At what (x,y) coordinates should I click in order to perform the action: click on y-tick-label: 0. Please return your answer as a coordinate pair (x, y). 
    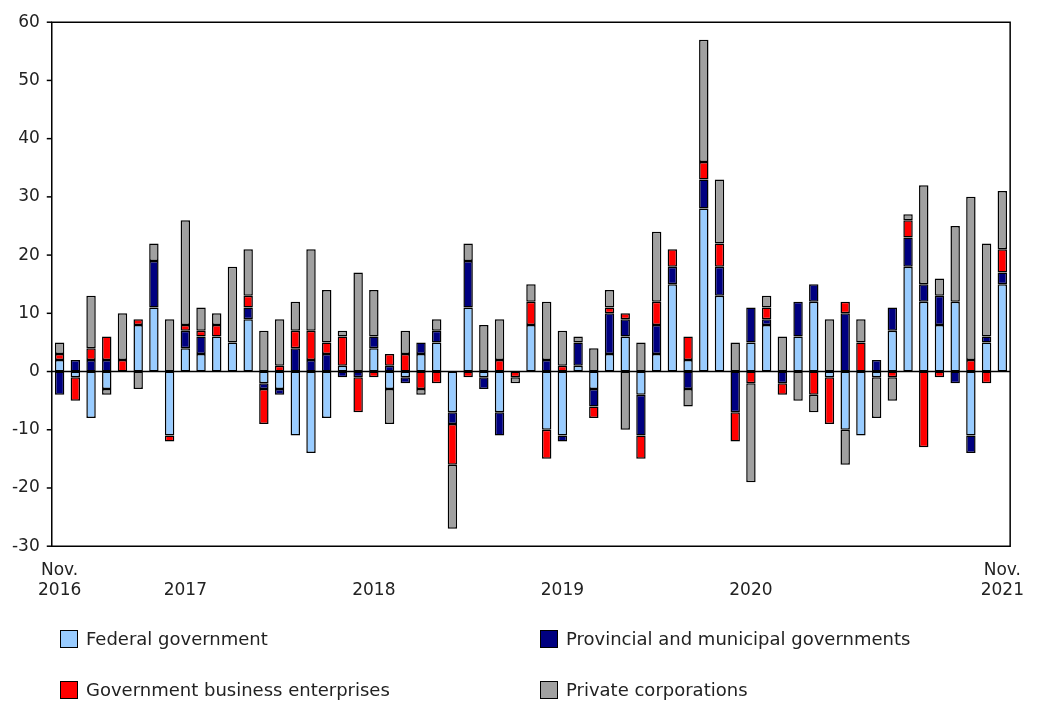
    Looking at the image, I should click on (34, 369).